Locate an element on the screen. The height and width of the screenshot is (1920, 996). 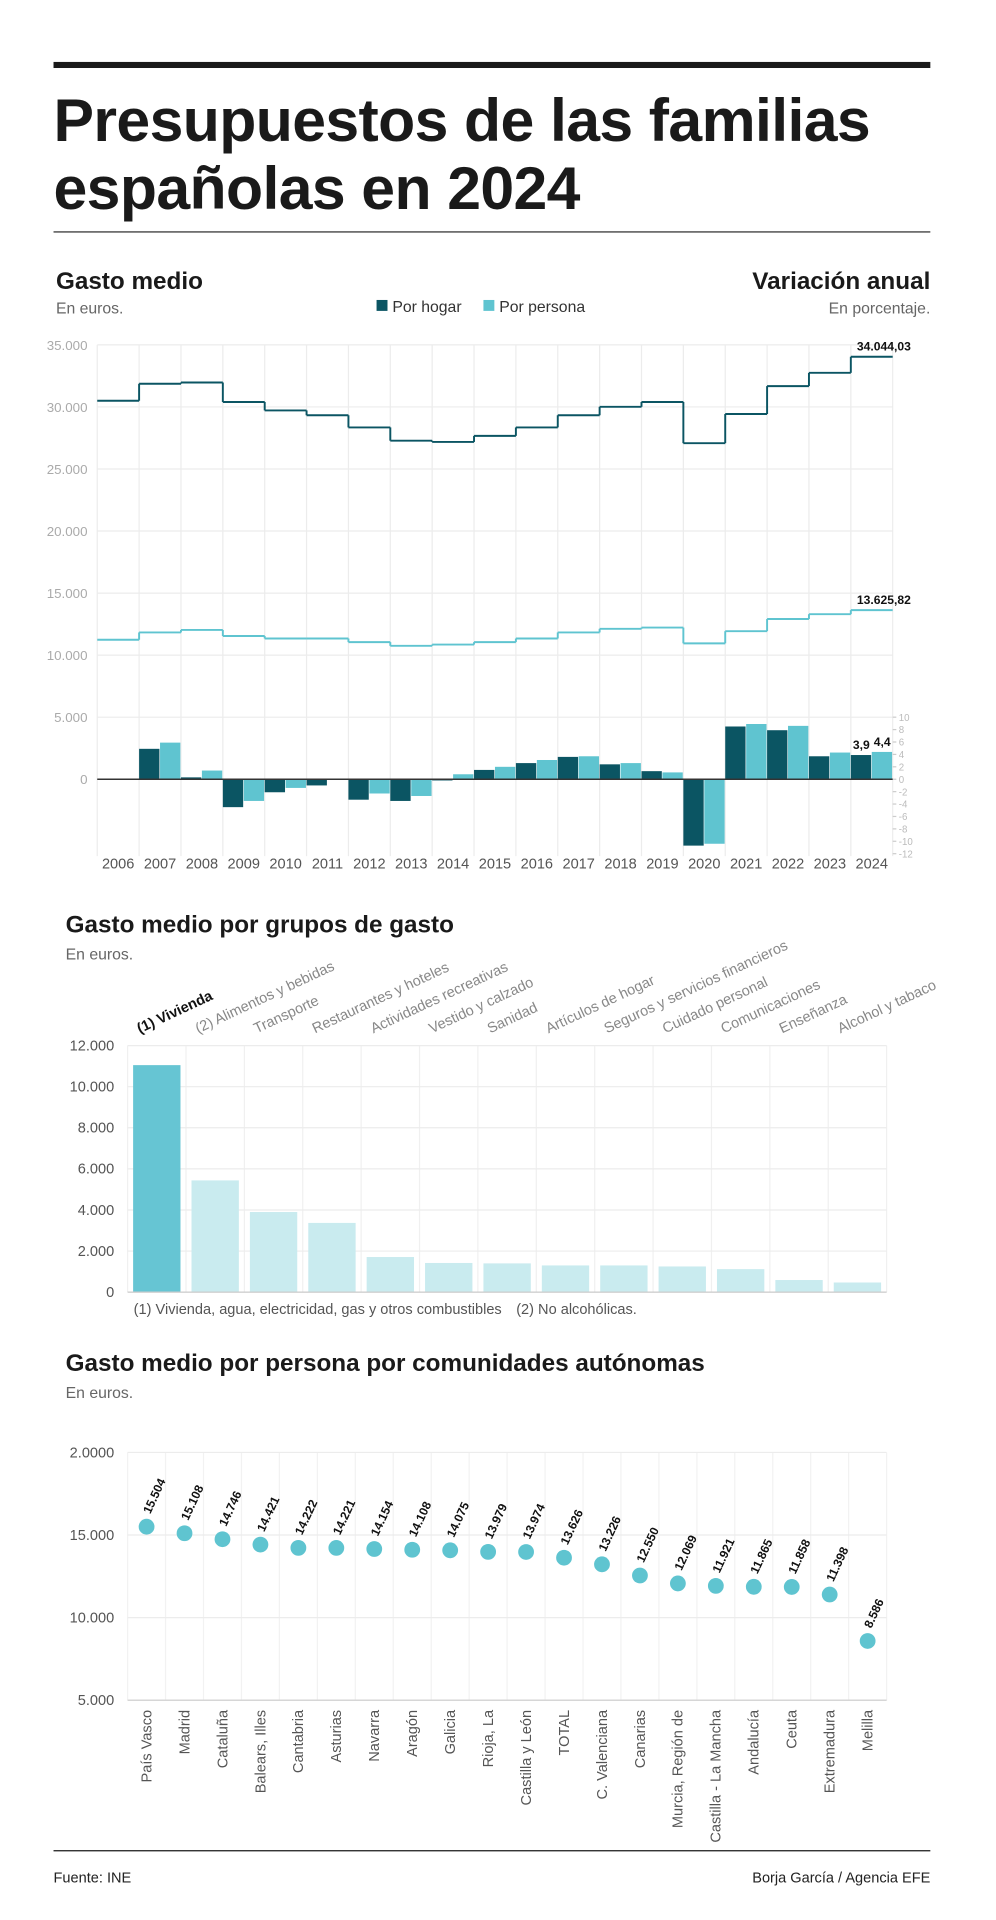
category-label: Galicia is located at coordinates (451, 1731).